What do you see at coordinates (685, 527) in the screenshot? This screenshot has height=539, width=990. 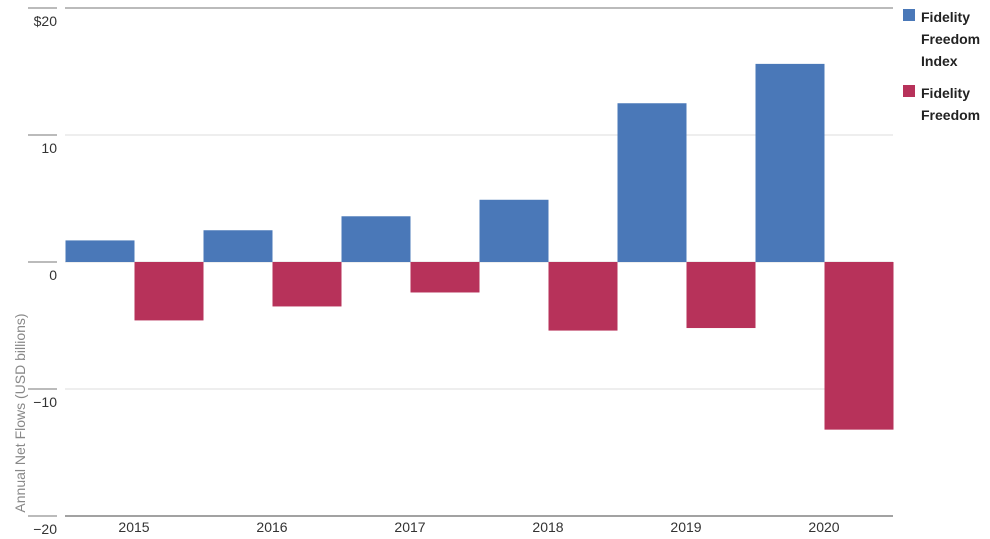 I see `x-tick-label: 2019` at bounding box center [685, 527].